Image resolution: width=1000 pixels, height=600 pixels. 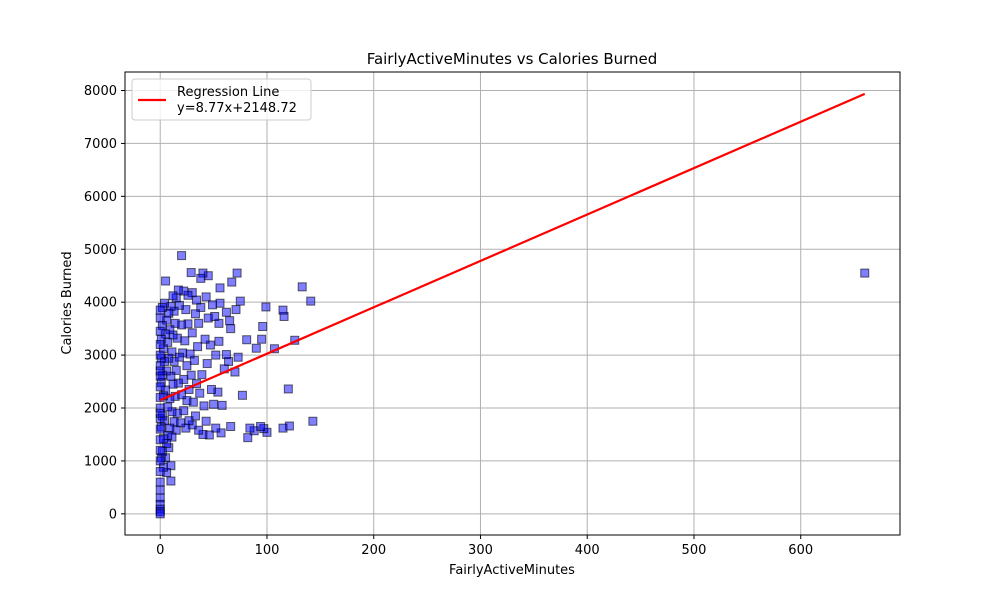 I want to click on legend-entry-label: Regression Line, so click(x=228, y=92).